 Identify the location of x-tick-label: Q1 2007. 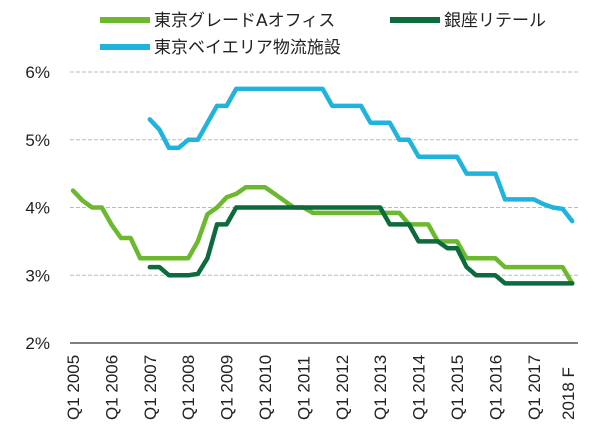
(150, 387).